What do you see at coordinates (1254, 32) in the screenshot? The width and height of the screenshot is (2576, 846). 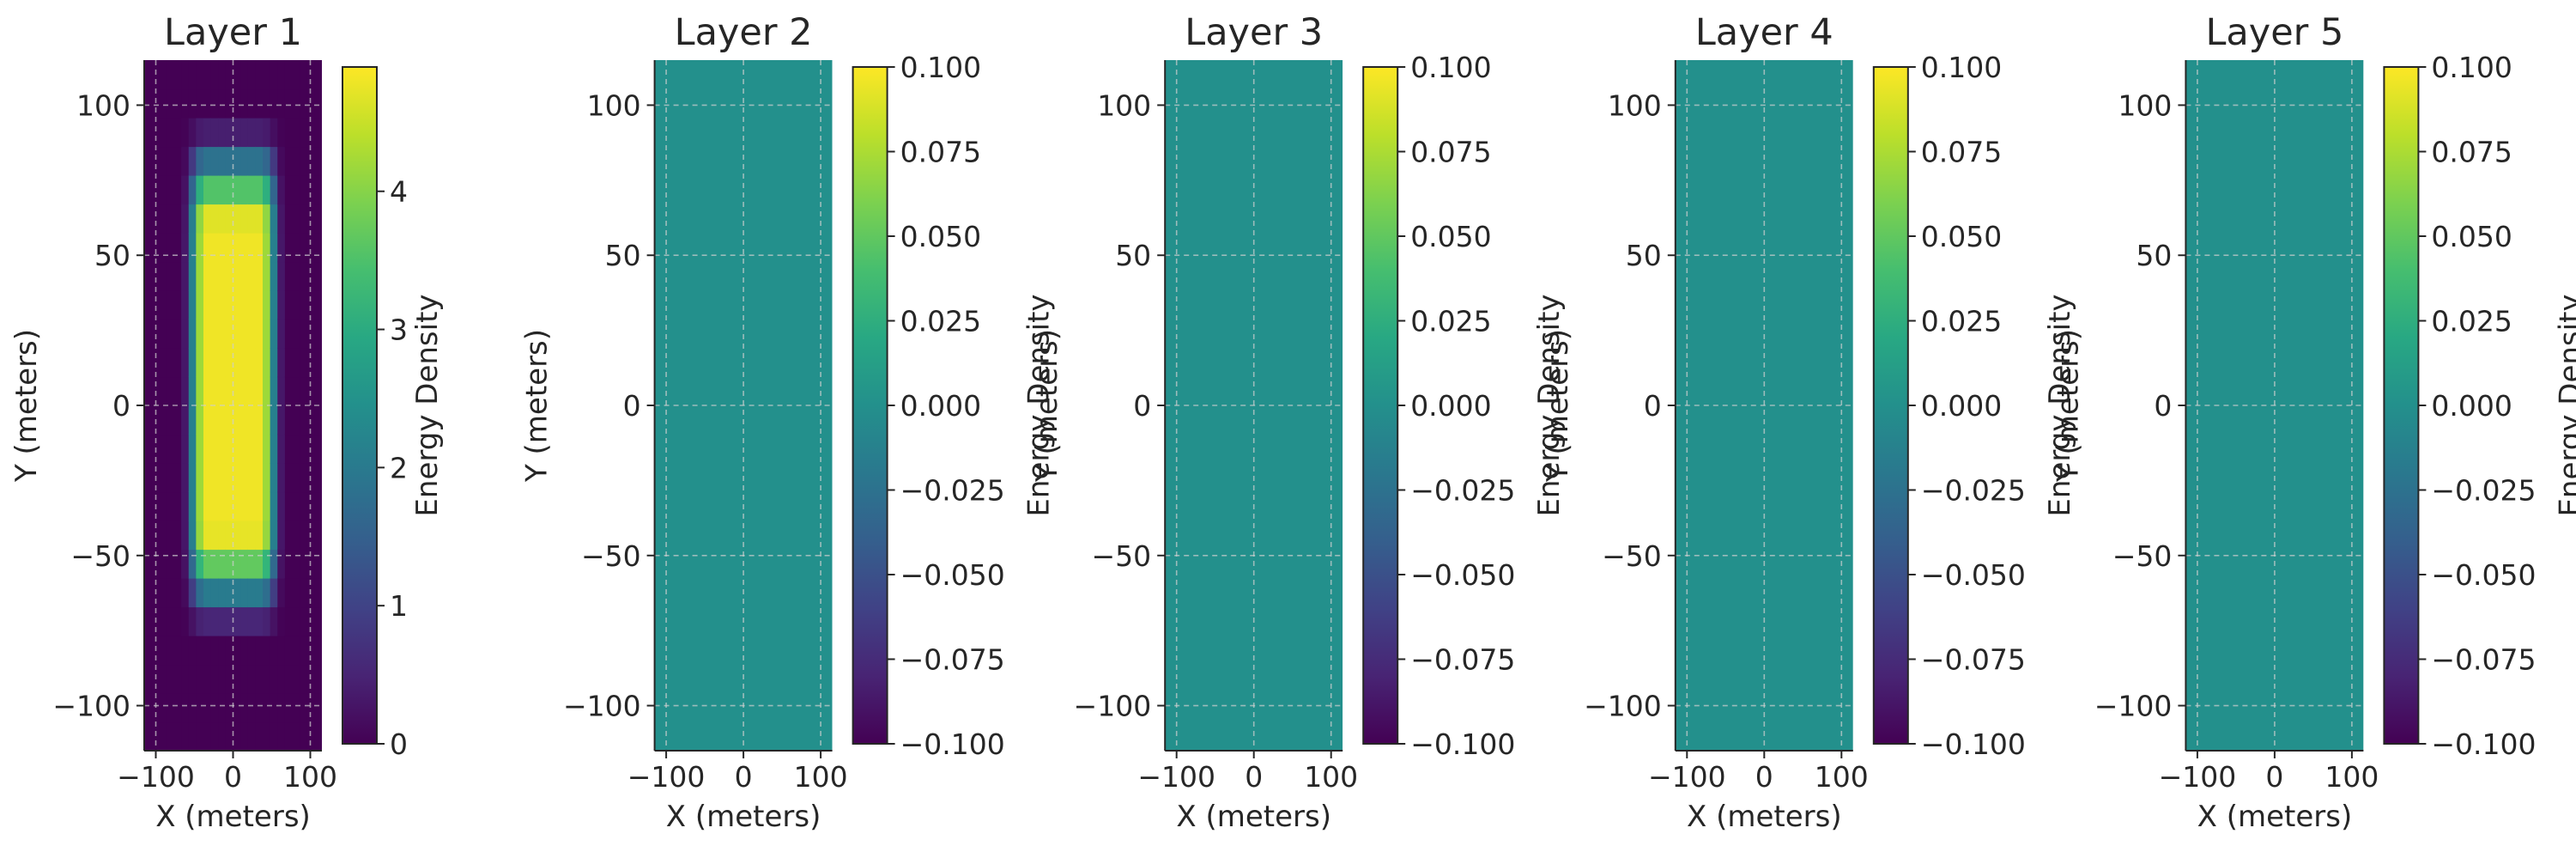 I see `panel-title: Layer 3` at bounding box center [1254, 32].